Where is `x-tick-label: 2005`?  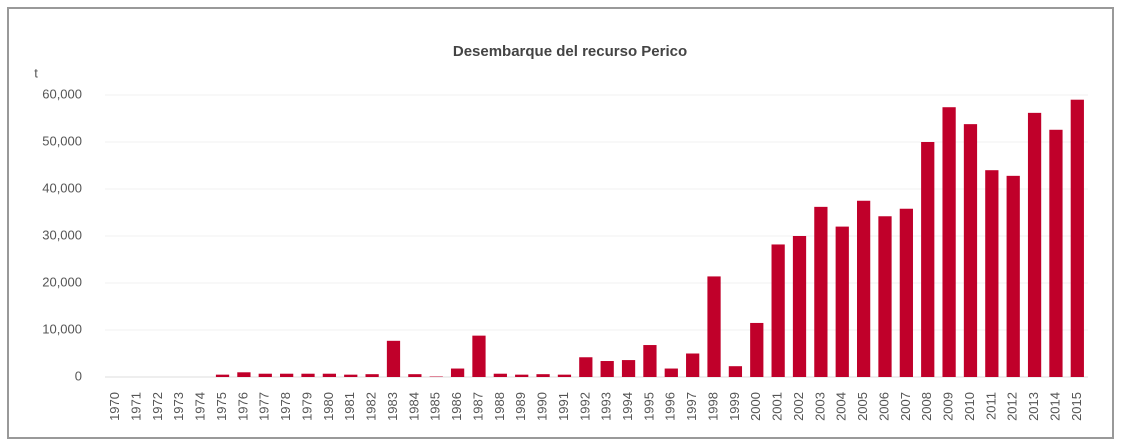 x-tick-label: 2005 is located at coordinates (862, 406).